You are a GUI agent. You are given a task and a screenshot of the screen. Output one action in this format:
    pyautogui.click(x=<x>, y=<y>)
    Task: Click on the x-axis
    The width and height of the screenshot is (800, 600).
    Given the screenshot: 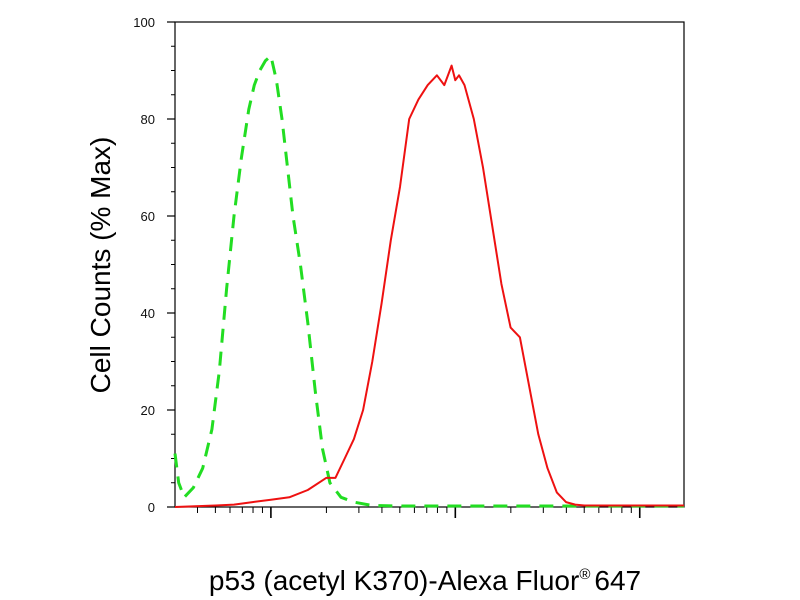 What is the action you would take?
    pyautogui.click(x=419, y=512)
    